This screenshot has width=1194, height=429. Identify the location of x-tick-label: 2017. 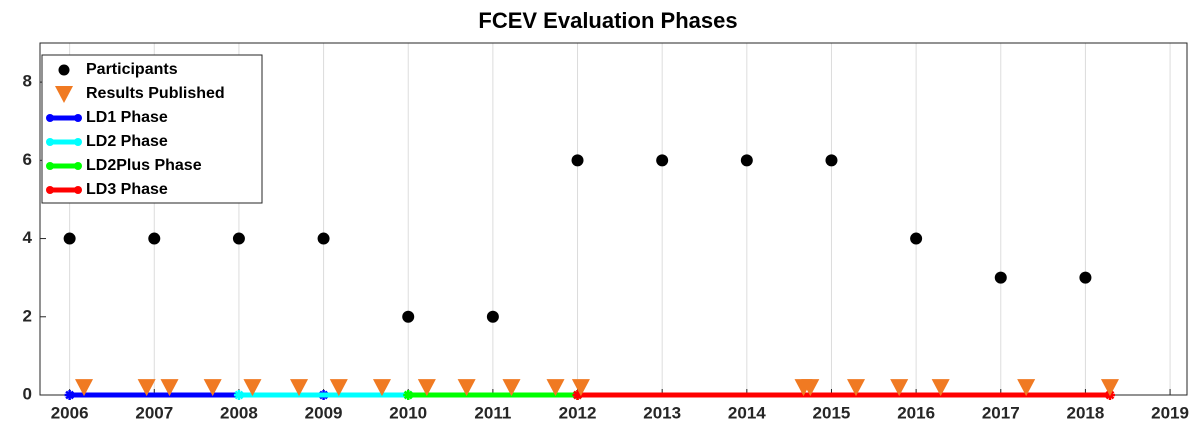
(1001, 412).